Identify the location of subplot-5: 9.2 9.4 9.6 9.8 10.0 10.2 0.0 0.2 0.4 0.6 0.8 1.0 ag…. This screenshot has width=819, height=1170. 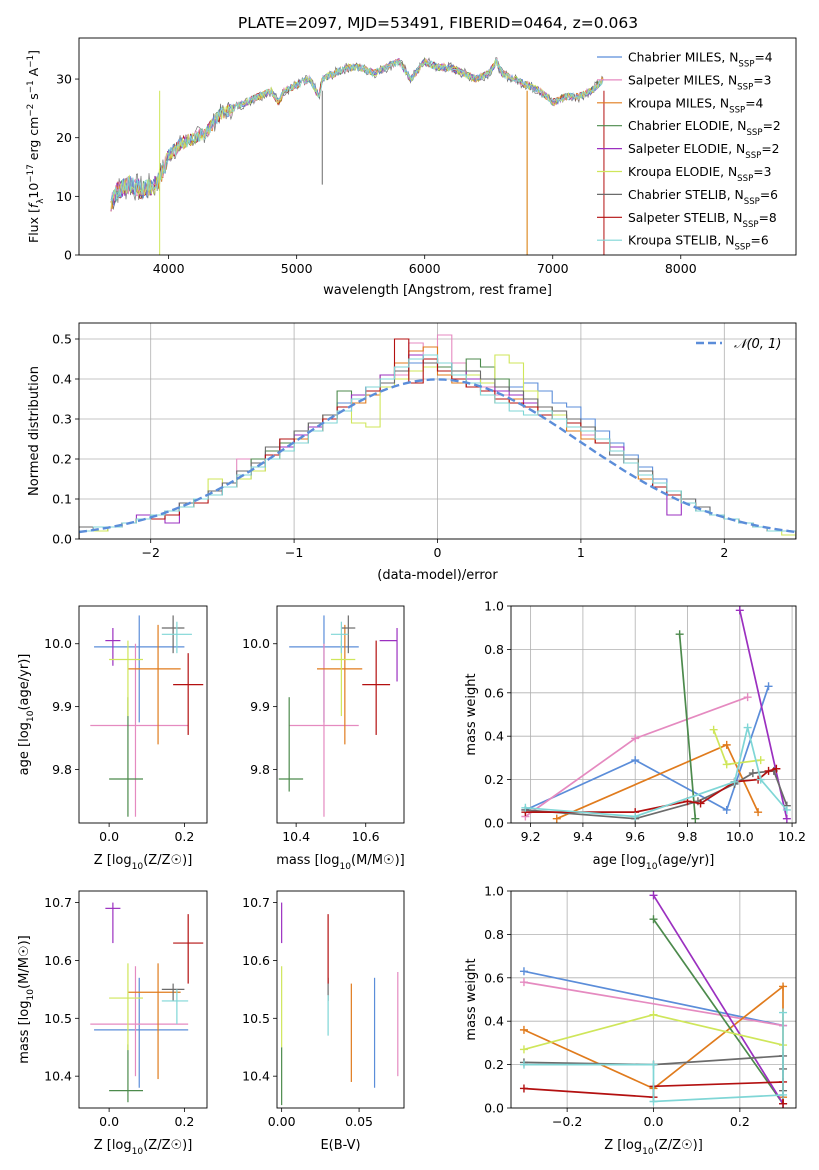
(635, 736).